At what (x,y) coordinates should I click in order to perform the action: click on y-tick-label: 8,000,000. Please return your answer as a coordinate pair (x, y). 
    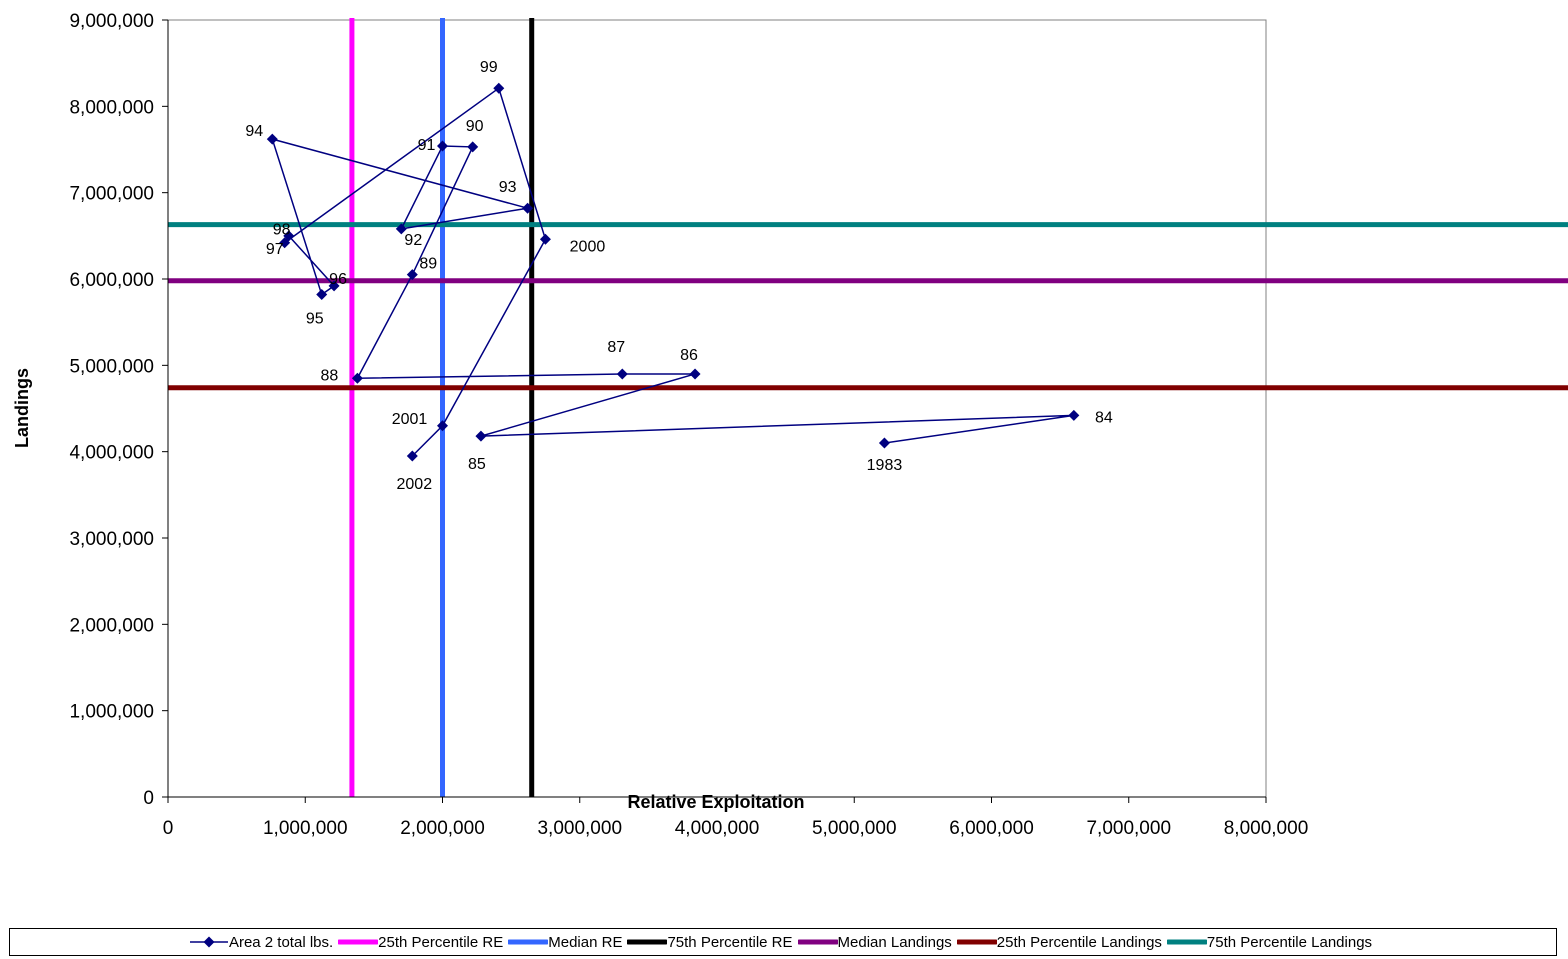
    Looking at the image, I should click on (111, 107).